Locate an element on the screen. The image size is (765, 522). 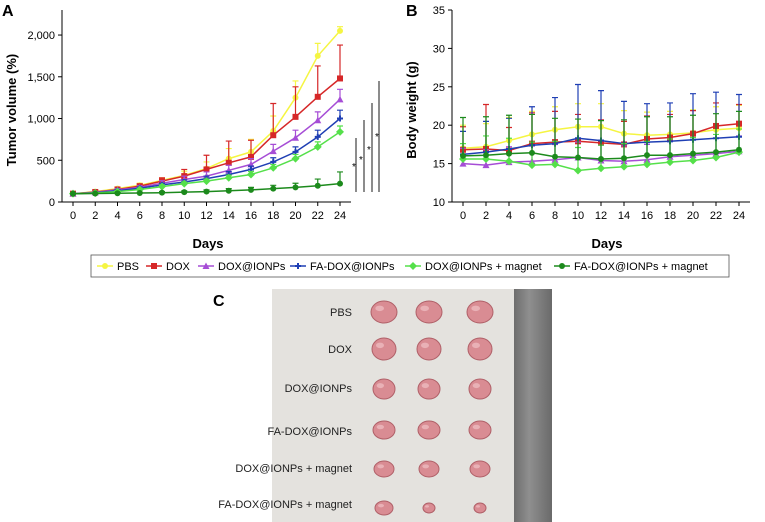
photo-row-label: DOX@IONPs + magnet is located at coordinates (293, 469).